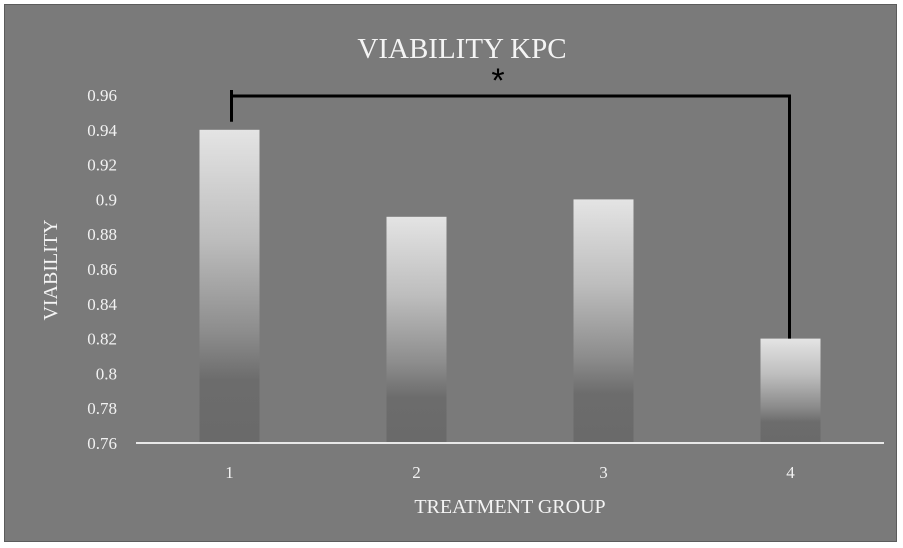 Image resolution: width=903 pixels, height=548 pixels. What do you see at coordinates (102, 130) in the screenshot?
I see `y-tick-label: 0.94` at bounding box center [102, 130].